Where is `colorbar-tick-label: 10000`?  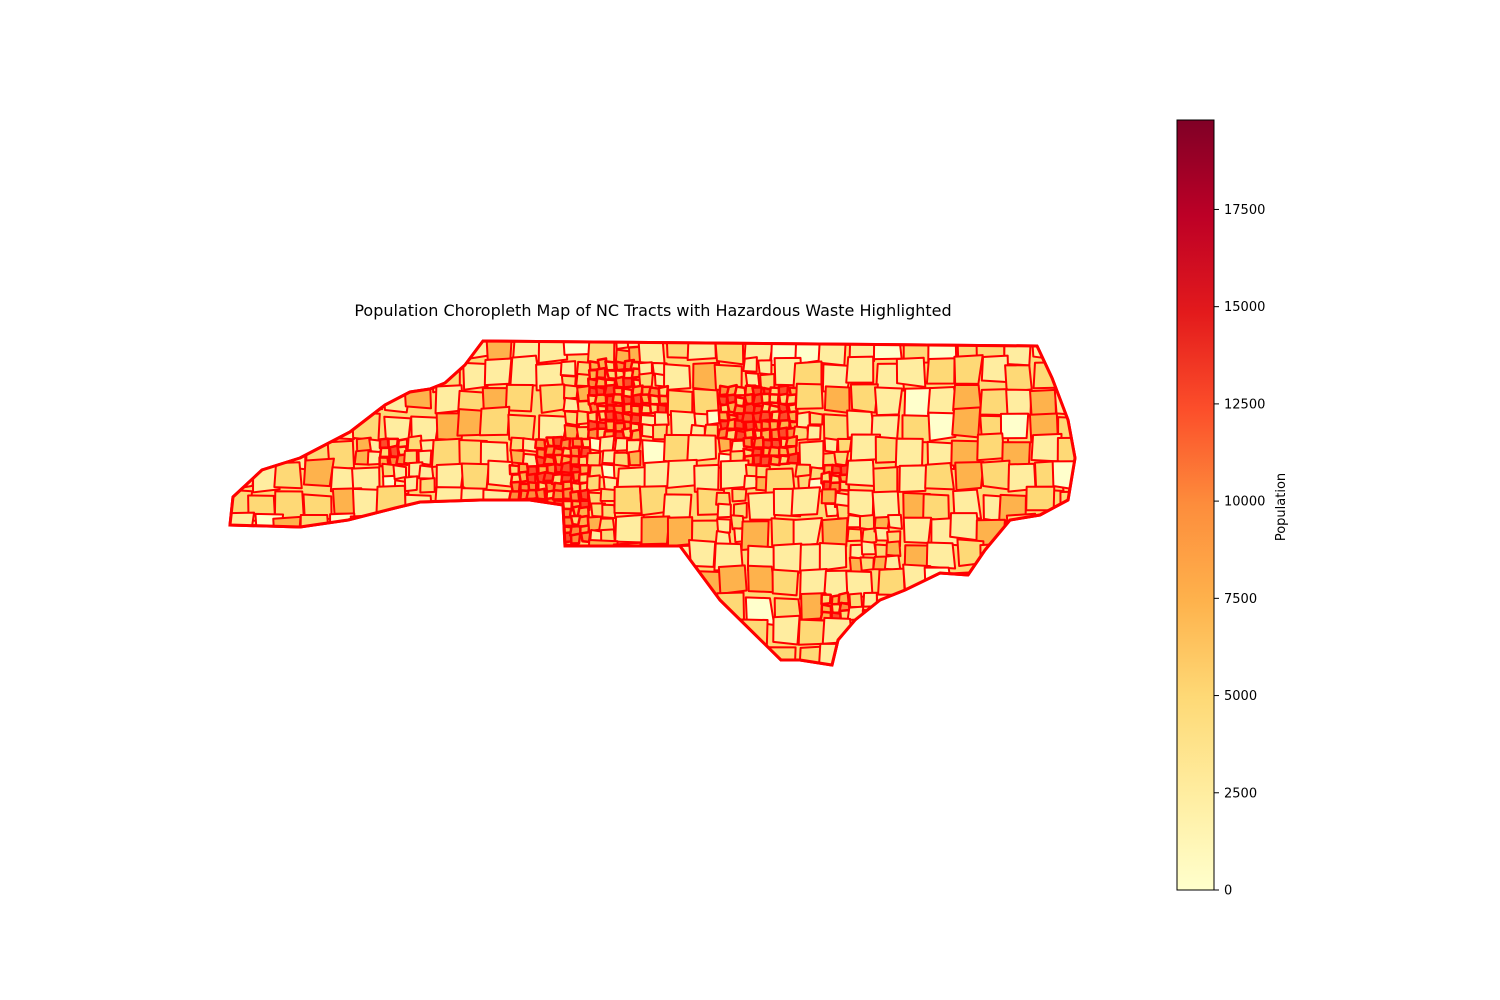
colorbar-tick-label: 10000 is located at coordinates (1244, 502).